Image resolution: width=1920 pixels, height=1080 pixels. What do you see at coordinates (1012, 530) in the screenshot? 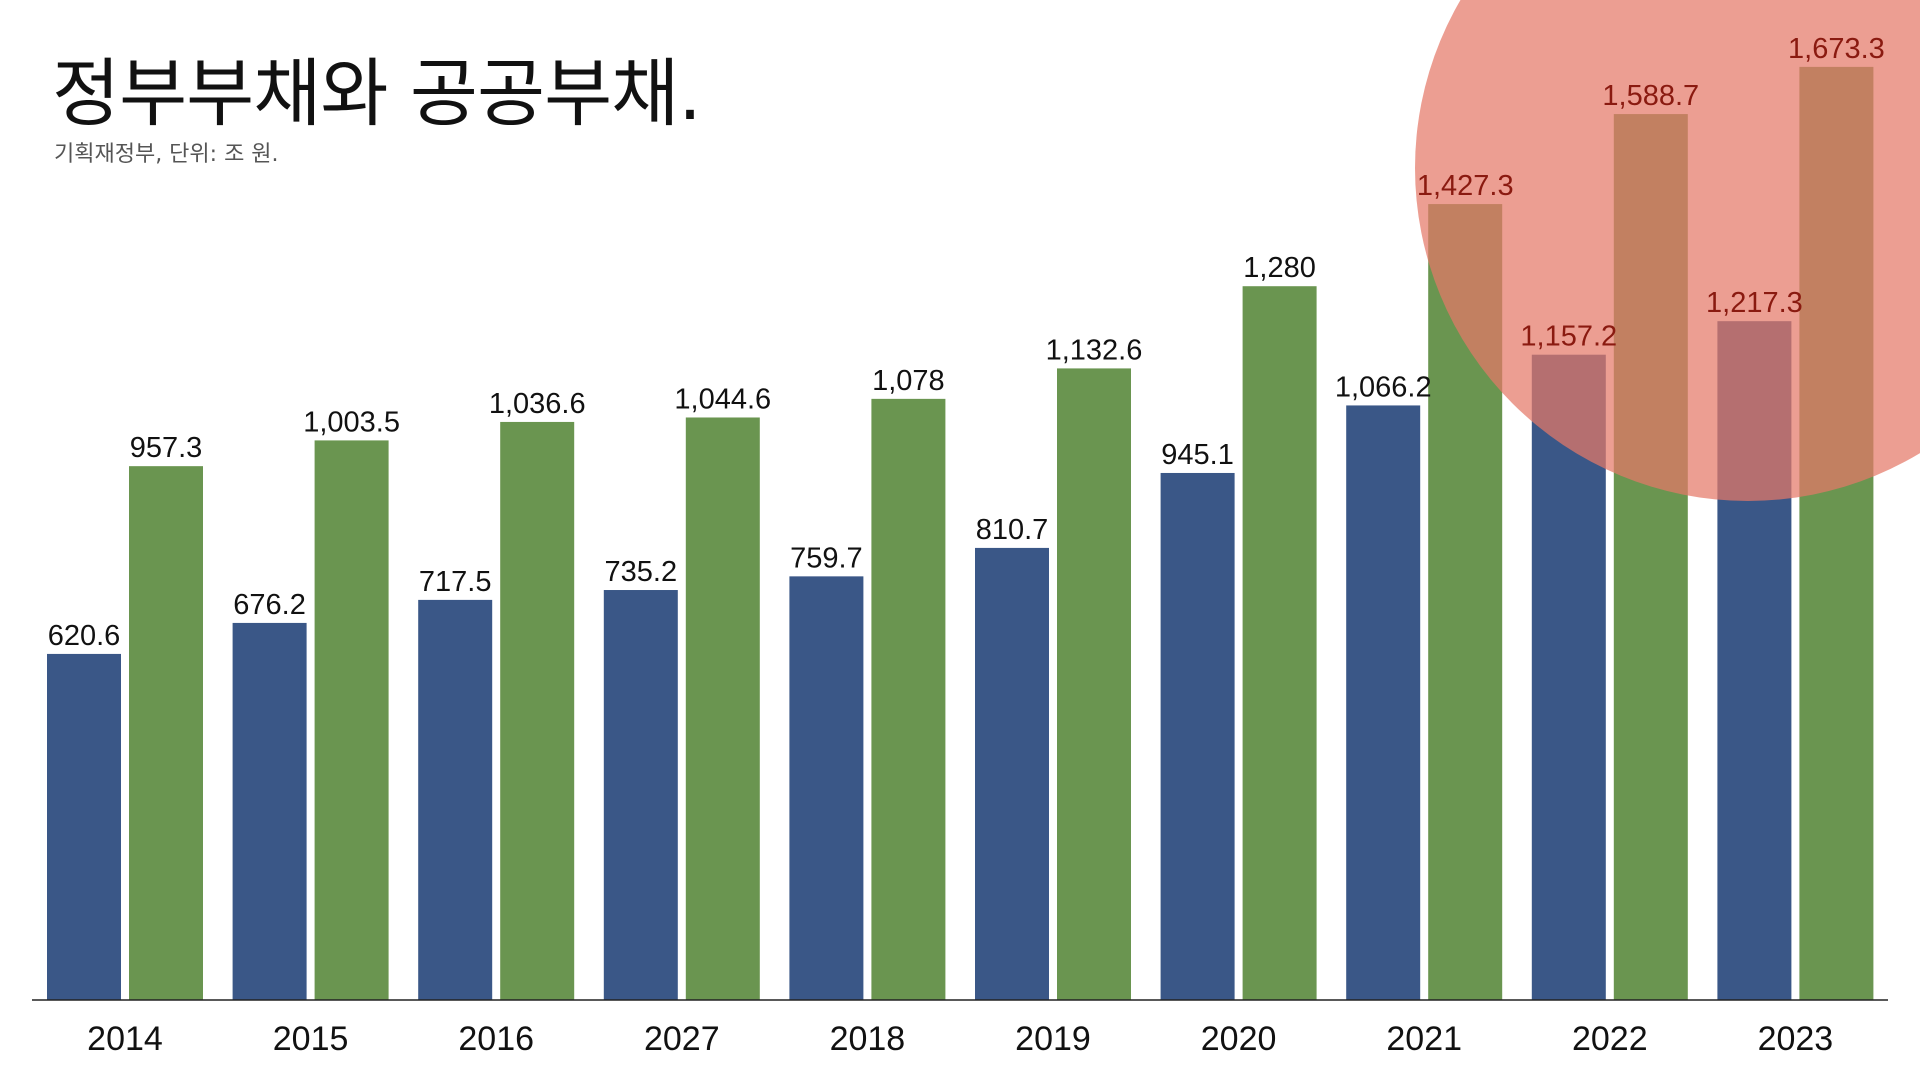
I see `government-debt-label-2019: 810.7` at bounding box center [1012, 530].